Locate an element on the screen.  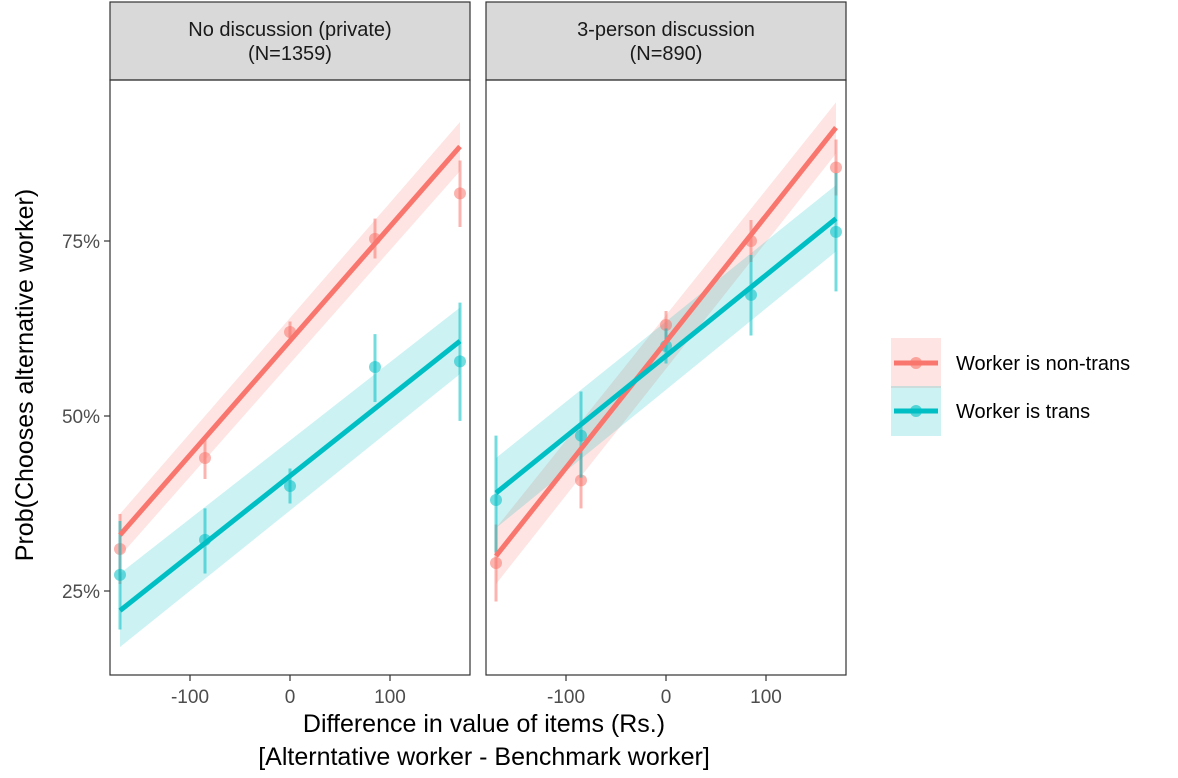
strip-label-line-2: (N=890) is located at coordinates (666, 54).